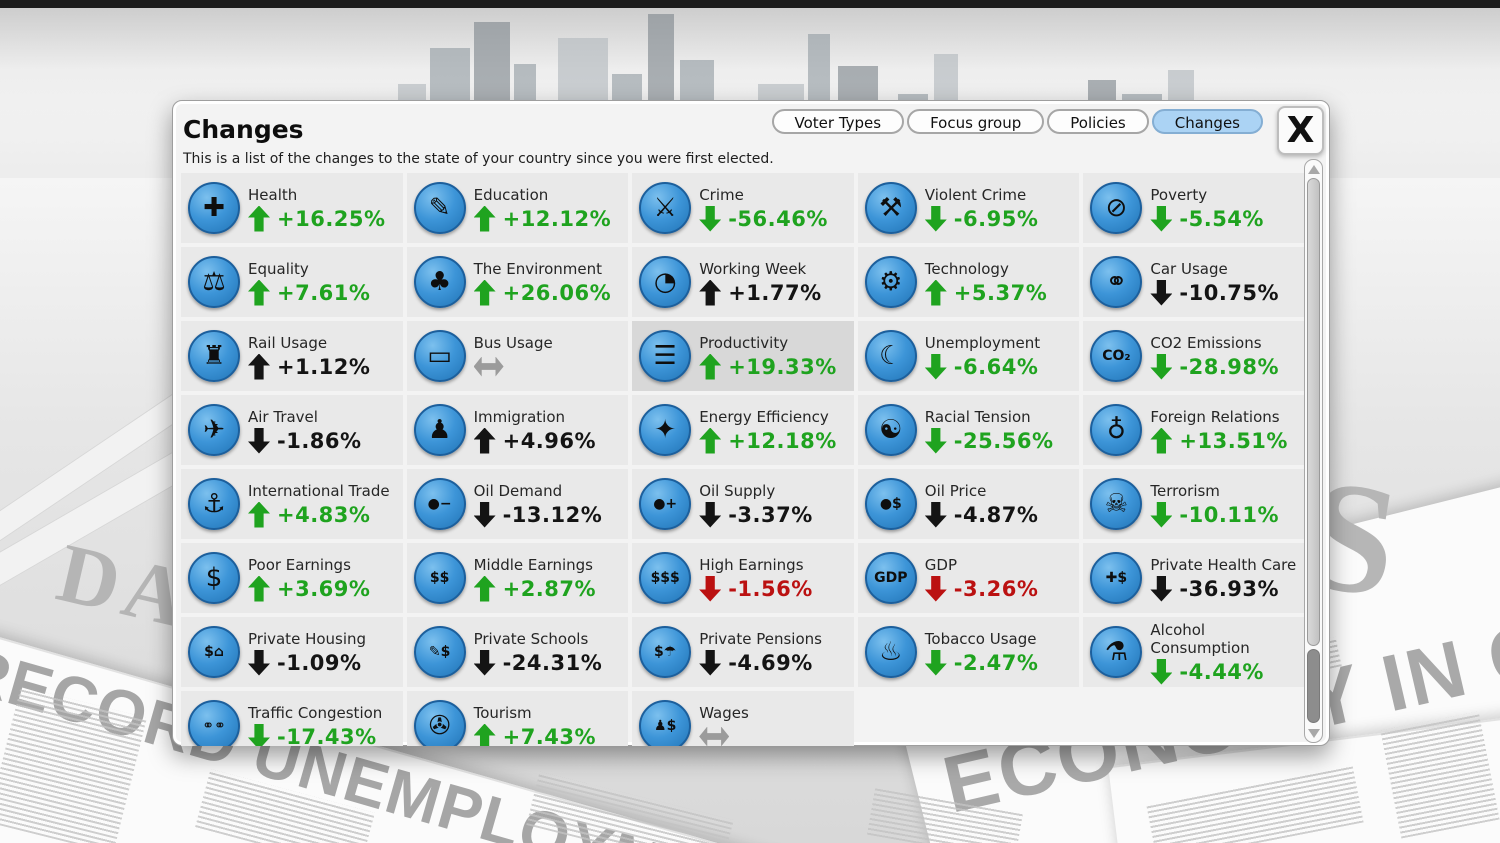  What do you see at coordinates (976, 121) in the screenshot?
I see `tab-focus-group: Focus group` at bounding box center [976, 121].